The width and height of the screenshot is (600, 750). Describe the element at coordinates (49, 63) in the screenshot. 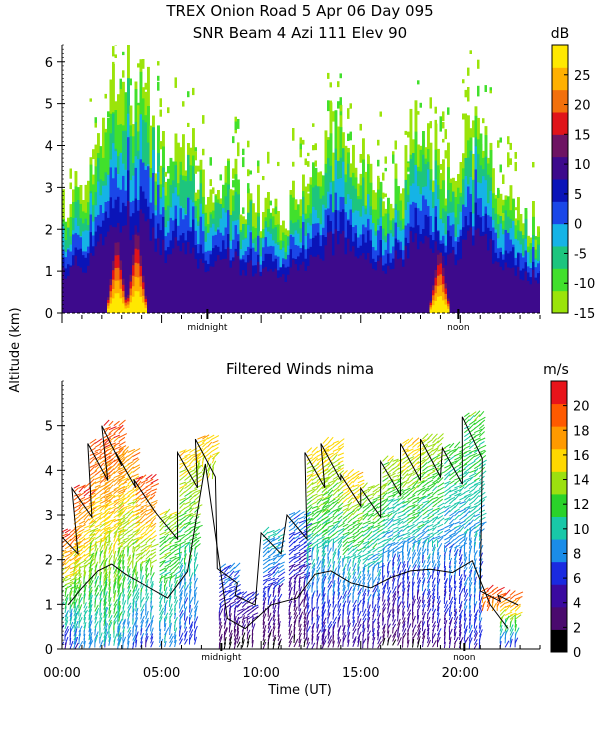

I see `snr-y-tick-label: 6` at that location.